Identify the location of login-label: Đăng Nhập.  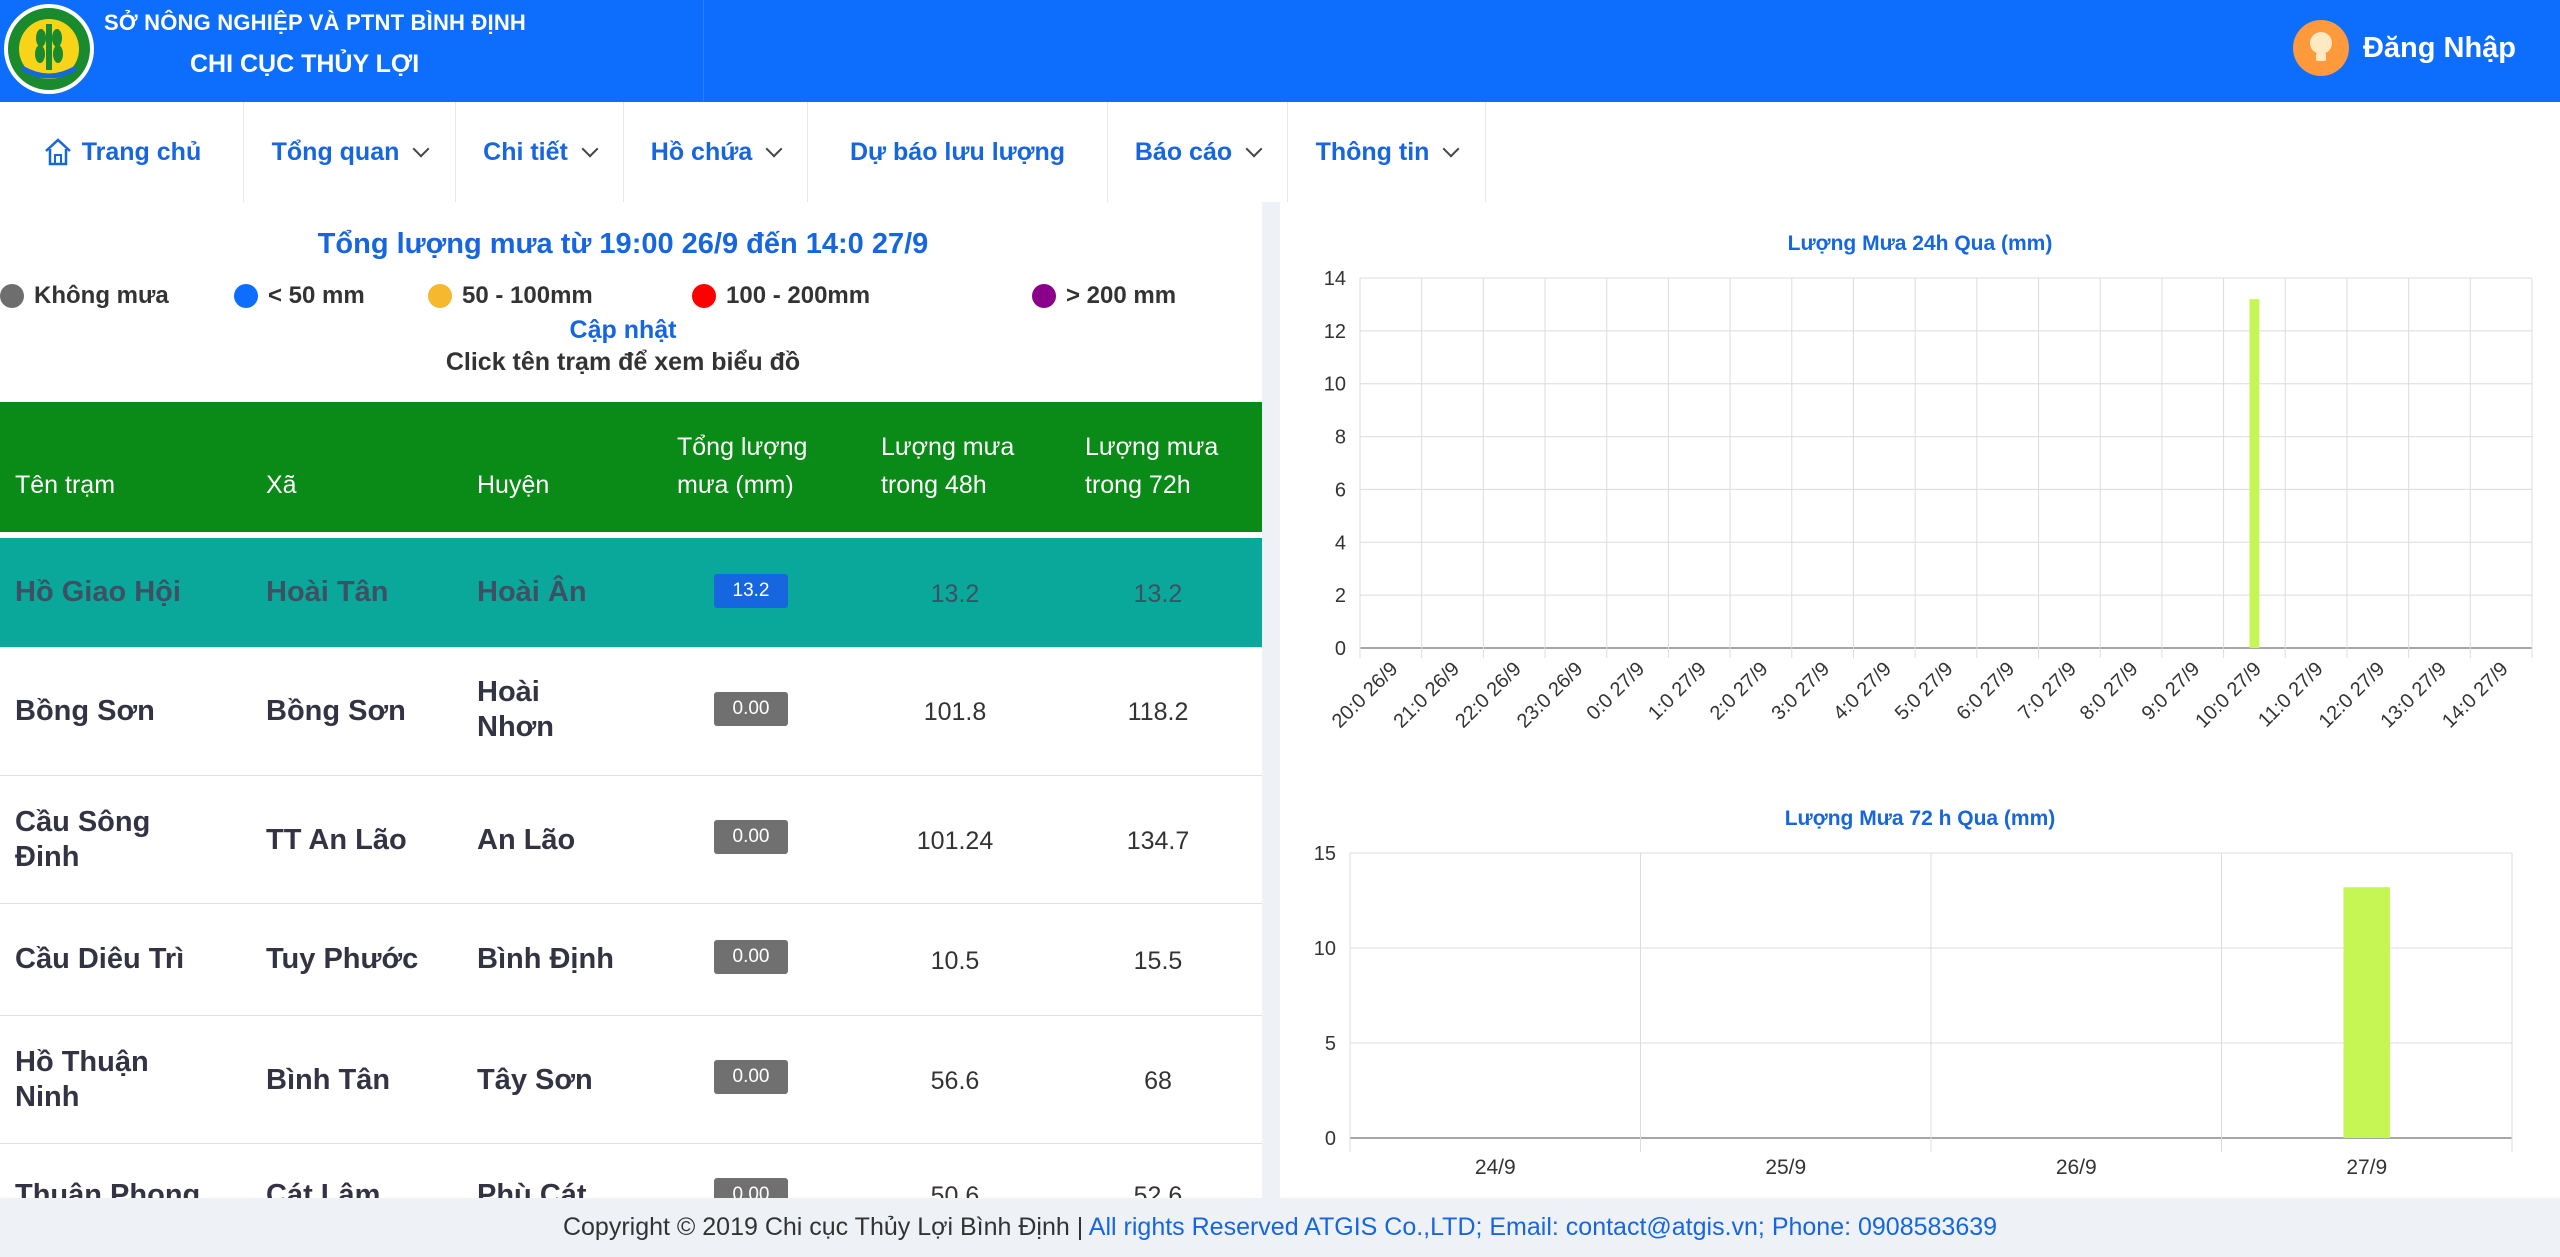
(2439, 47).